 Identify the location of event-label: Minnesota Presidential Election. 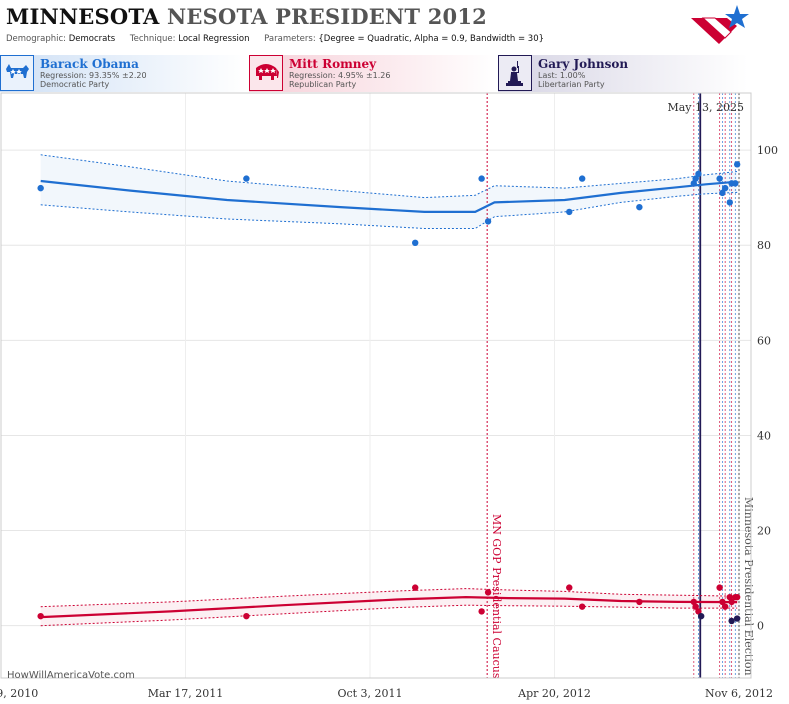
(748, 586).